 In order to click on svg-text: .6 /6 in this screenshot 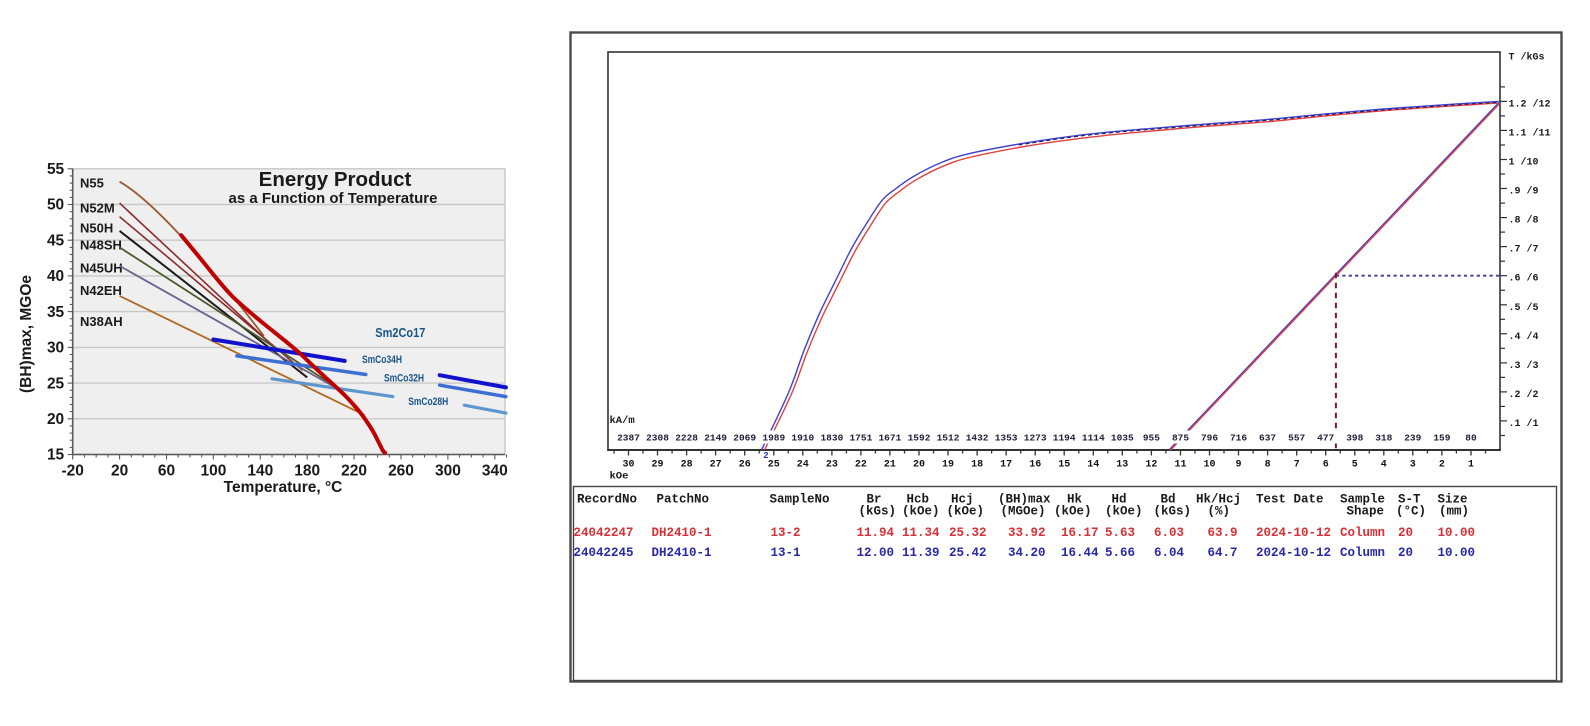, I will do `click(1524, 279)`.